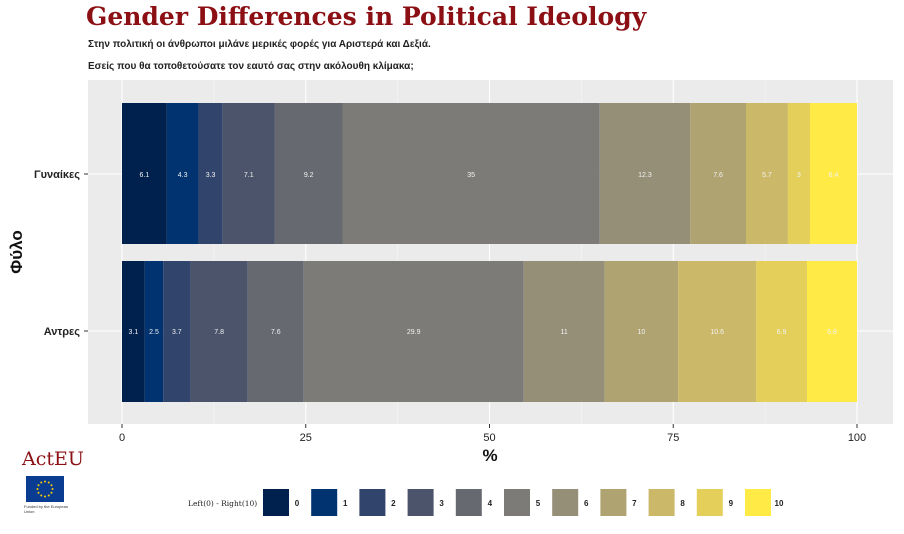  I want to click on data-label: 29.9, so click(414, 332).